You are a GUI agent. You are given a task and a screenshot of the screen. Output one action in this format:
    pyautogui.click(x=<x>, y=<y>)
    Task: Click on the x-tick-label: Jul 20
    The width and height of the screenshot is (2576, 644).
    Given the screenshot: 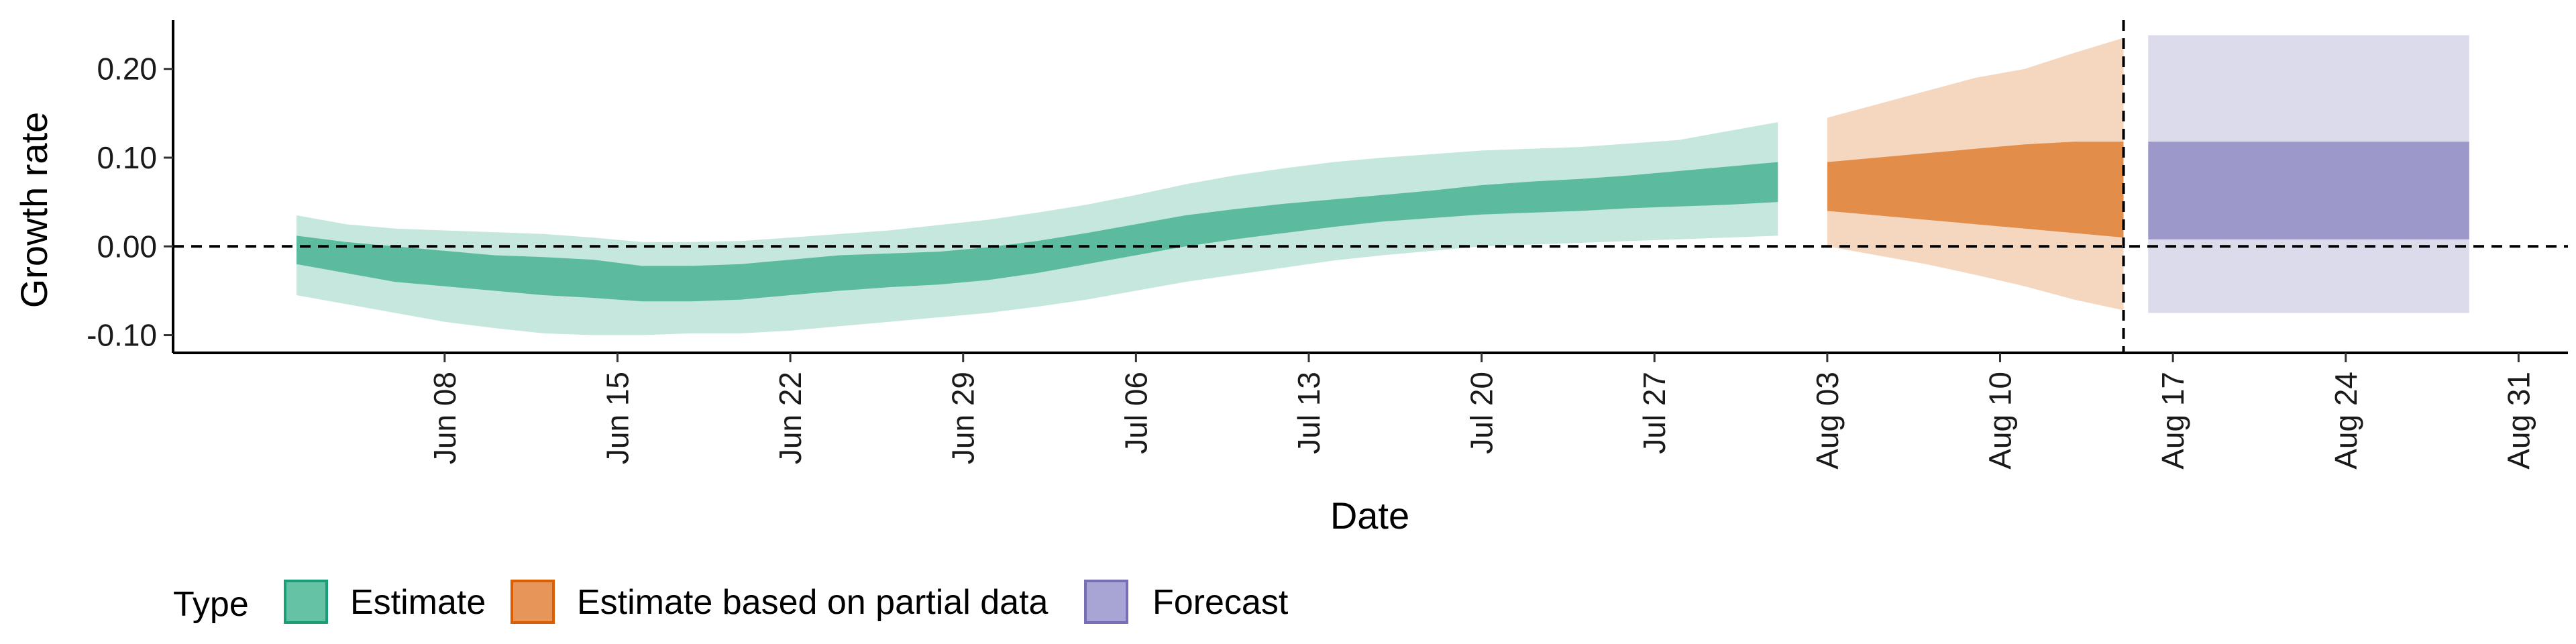 What is the action you would take?
    pyautogui.click(x=1481, y=413)
    